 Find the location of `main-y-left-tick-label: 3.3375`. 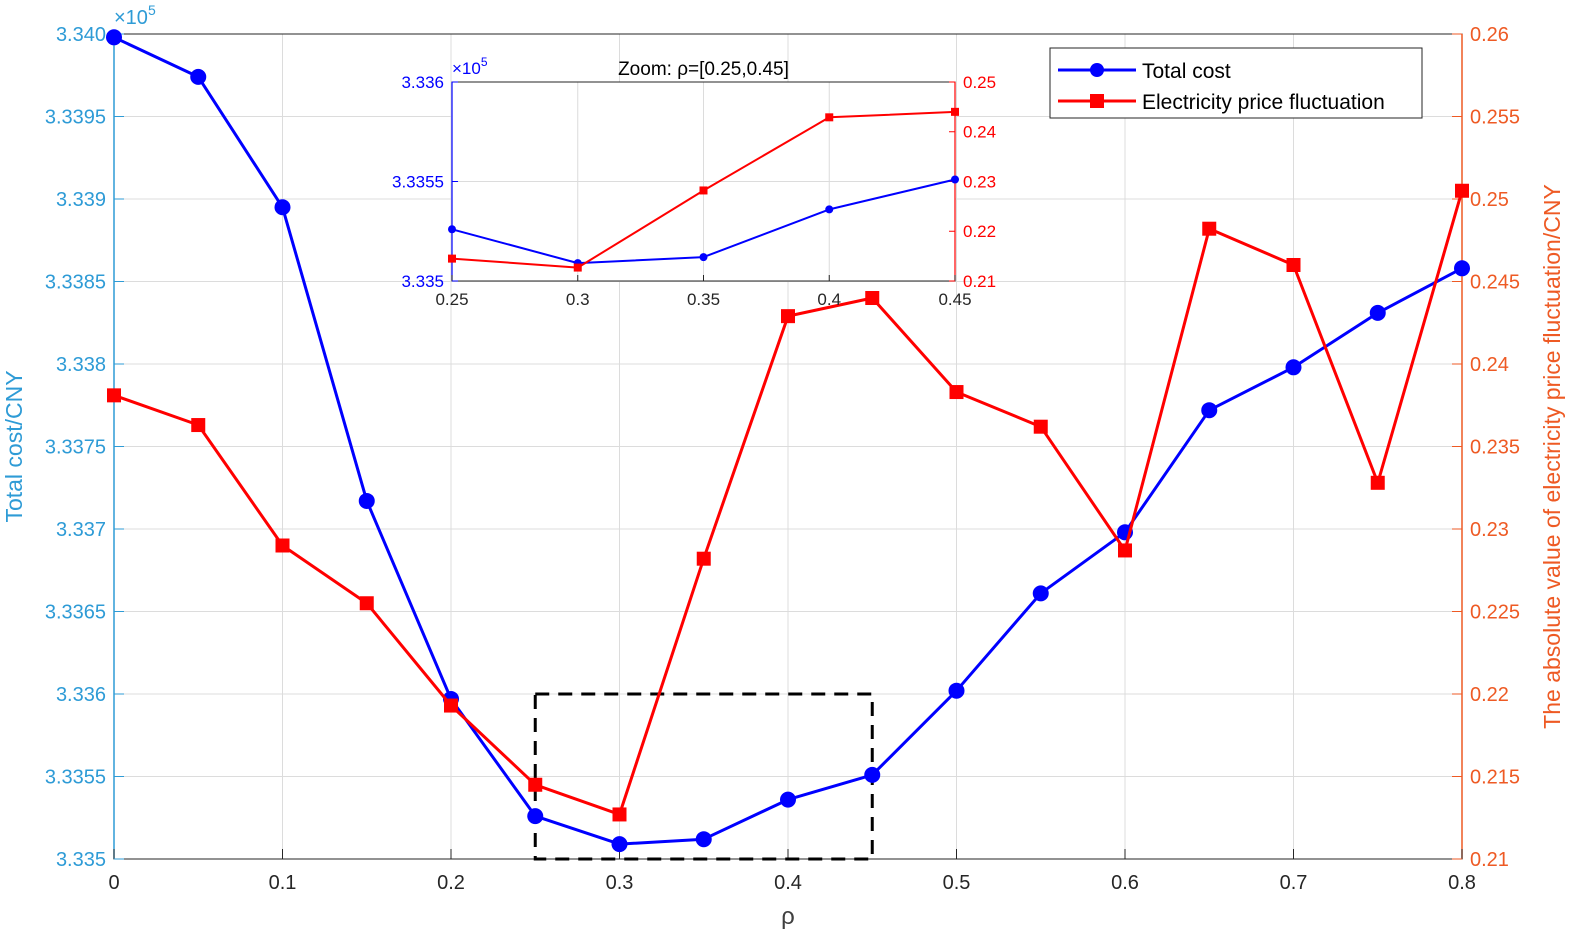

main-y-left-tick-label: 3.3375 is located at coordinates (75, 448).